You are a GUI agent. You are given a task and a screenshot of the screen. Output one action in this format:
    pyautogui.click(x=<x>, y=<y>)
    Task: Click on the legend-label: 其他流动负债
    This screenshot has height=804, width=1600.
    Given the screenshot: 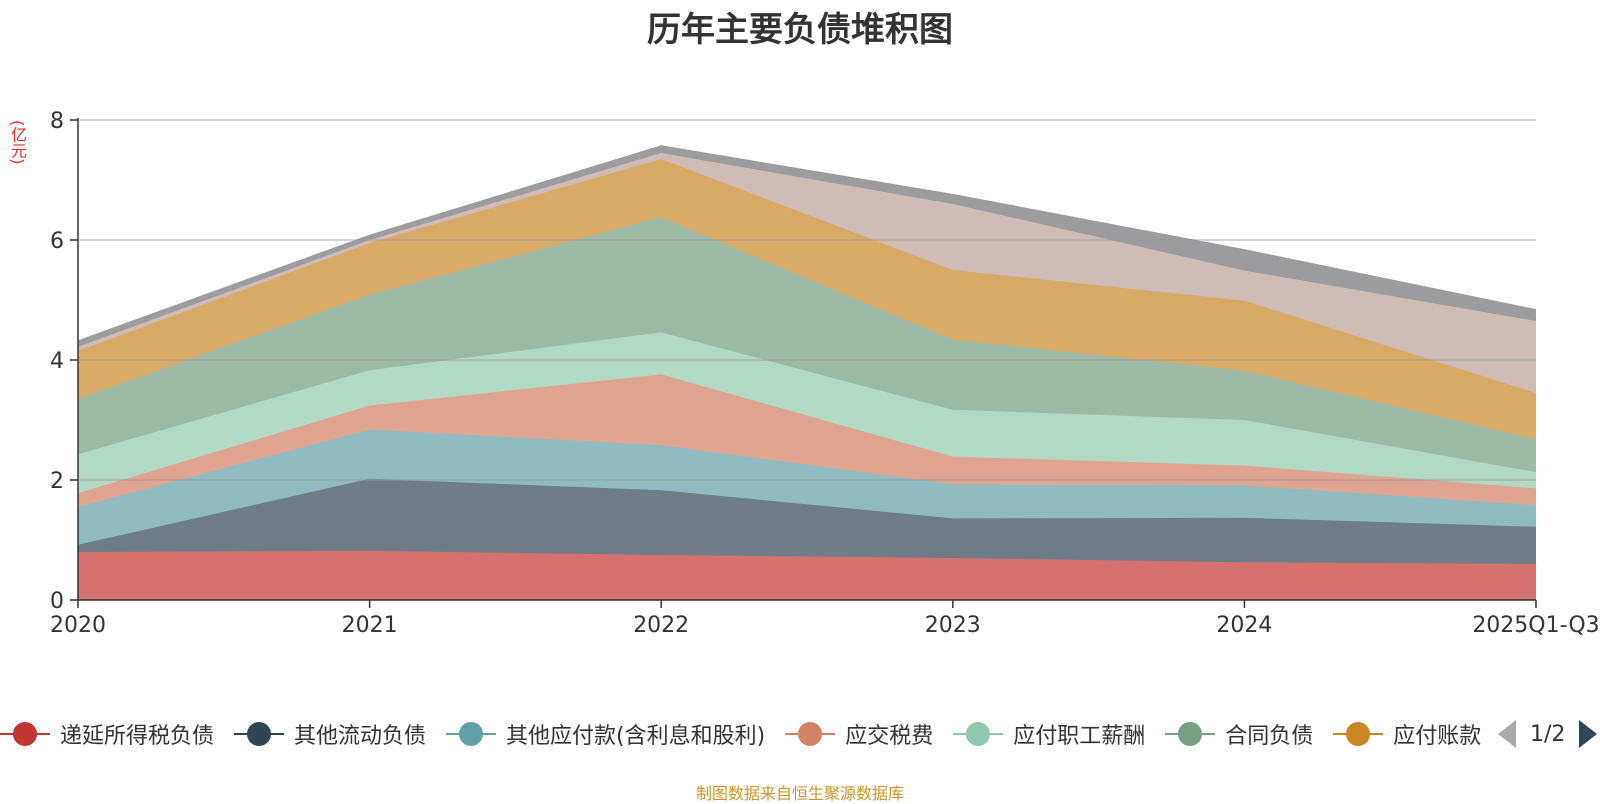 What is the action you would take?
    pyautogui.click(x=360, y=736)
    